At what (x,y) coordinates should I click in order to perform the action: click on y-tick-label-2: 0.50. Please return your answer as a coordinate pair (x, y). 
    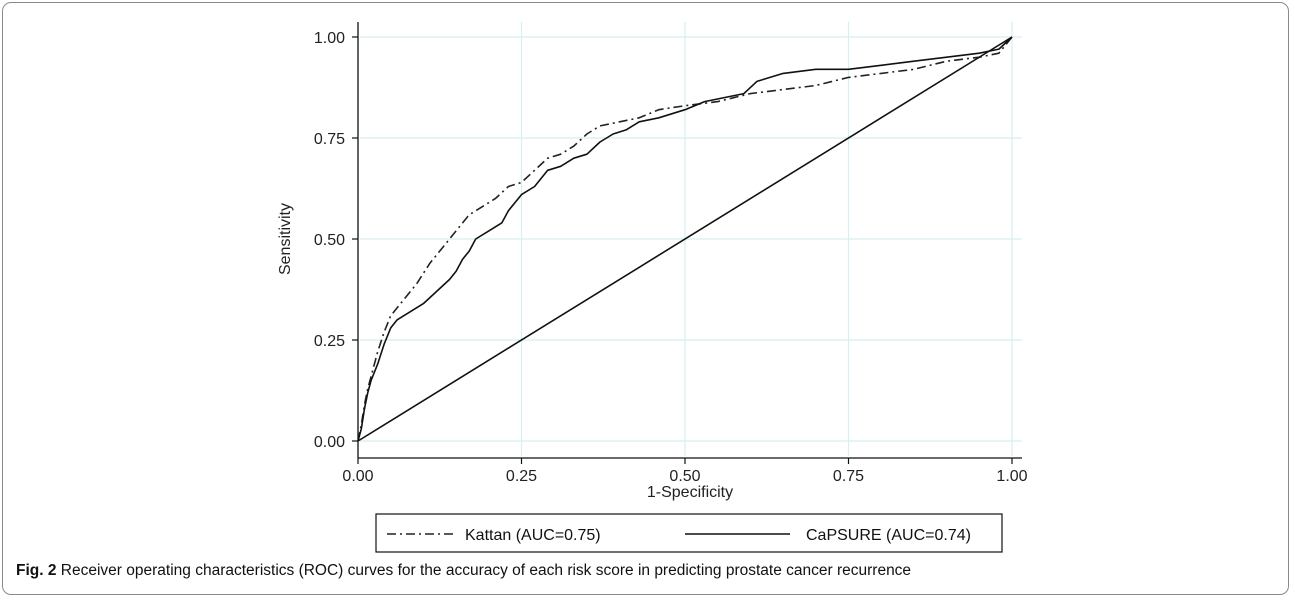
    Looking at the image, I should click on (329, 240).